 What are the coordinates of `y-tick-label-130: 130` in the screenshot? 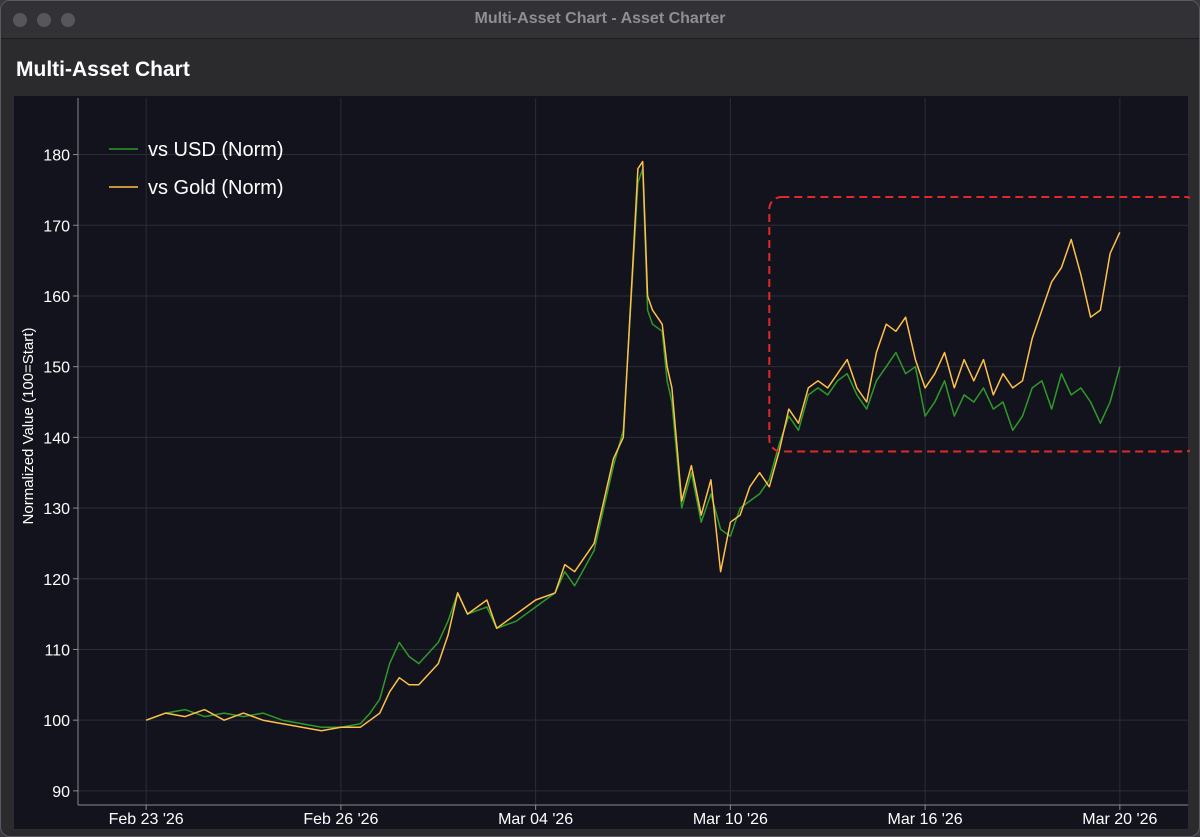 It's located at (56, 509).